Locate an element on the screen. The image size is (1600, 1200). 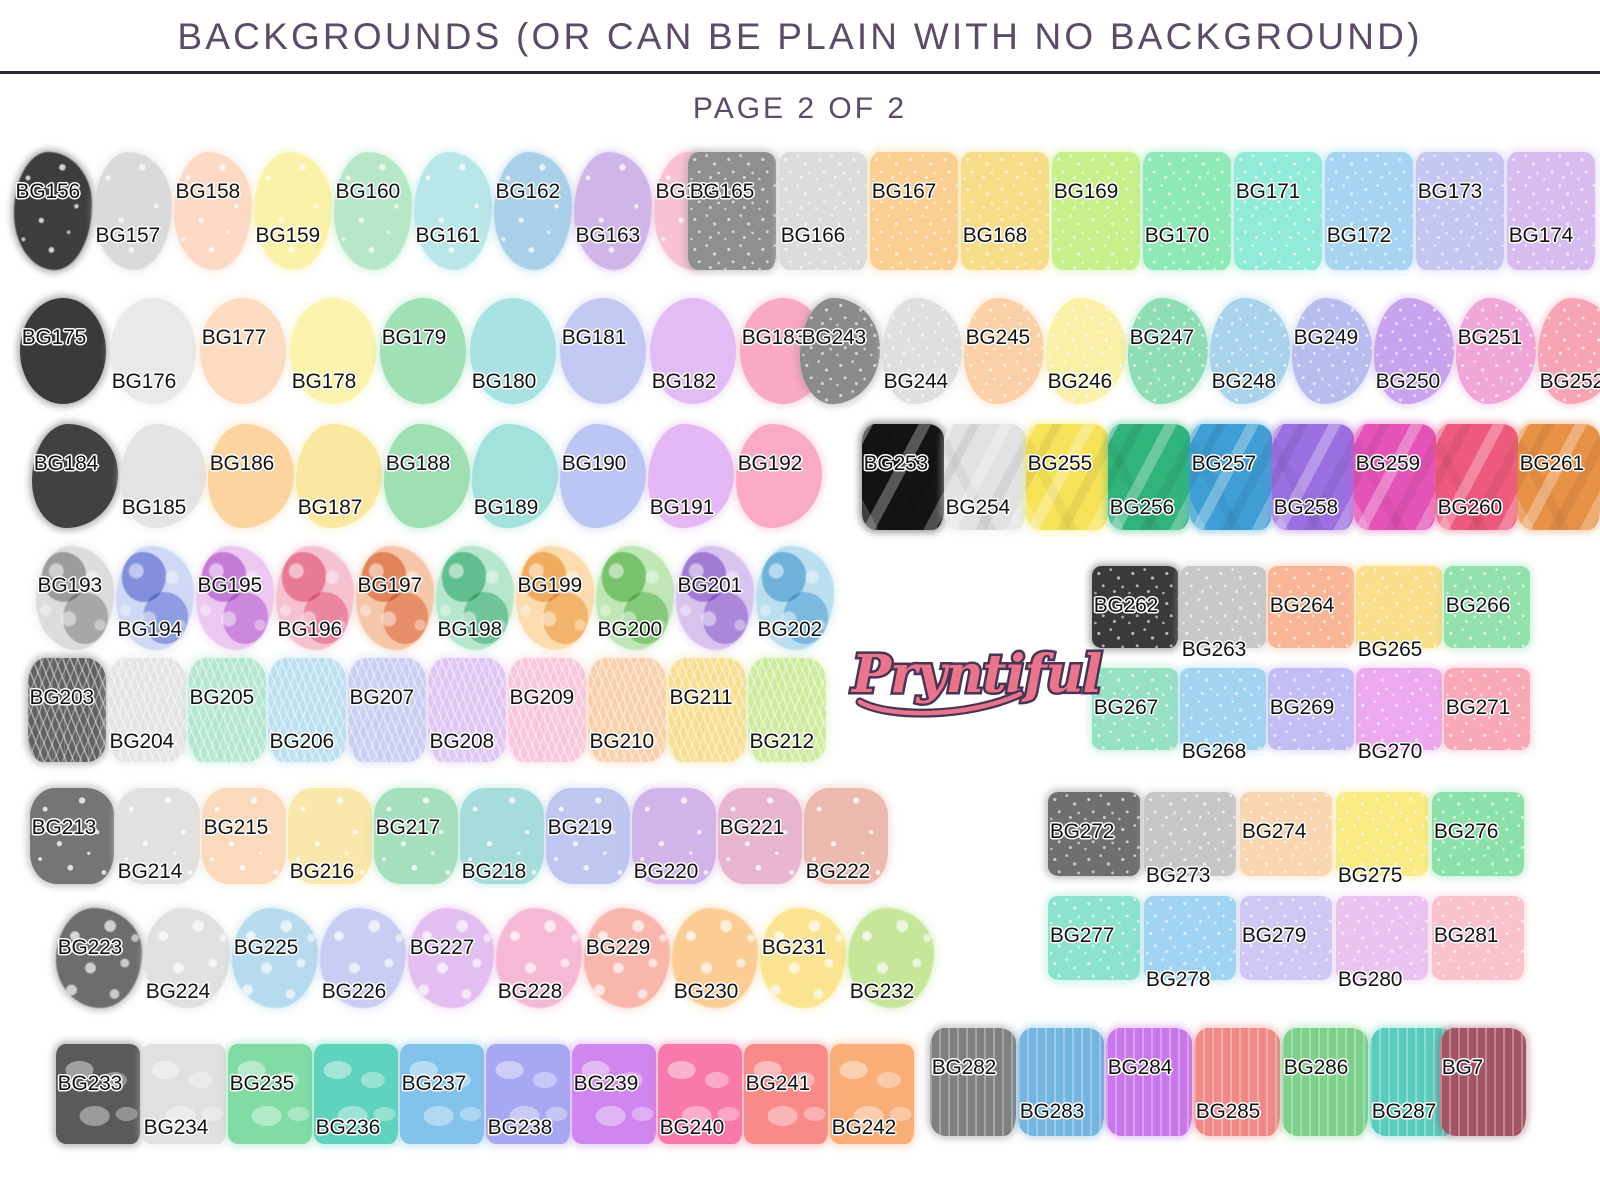
swatch-bg264: BG264 is located at coordinates (1311, 607).